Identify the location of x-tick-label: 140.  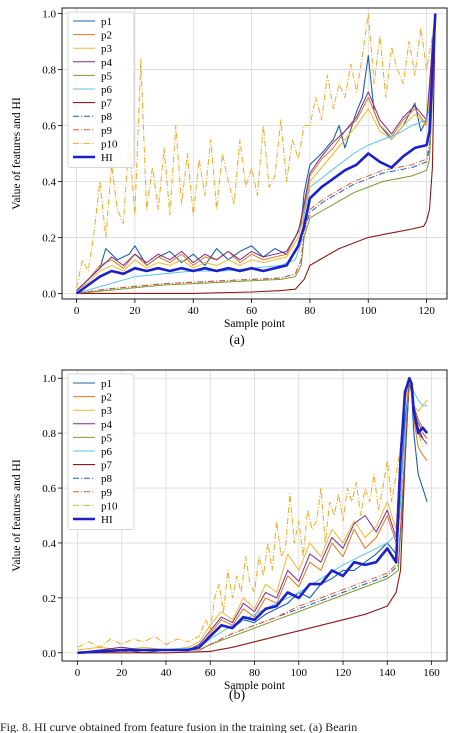
(387, 673).